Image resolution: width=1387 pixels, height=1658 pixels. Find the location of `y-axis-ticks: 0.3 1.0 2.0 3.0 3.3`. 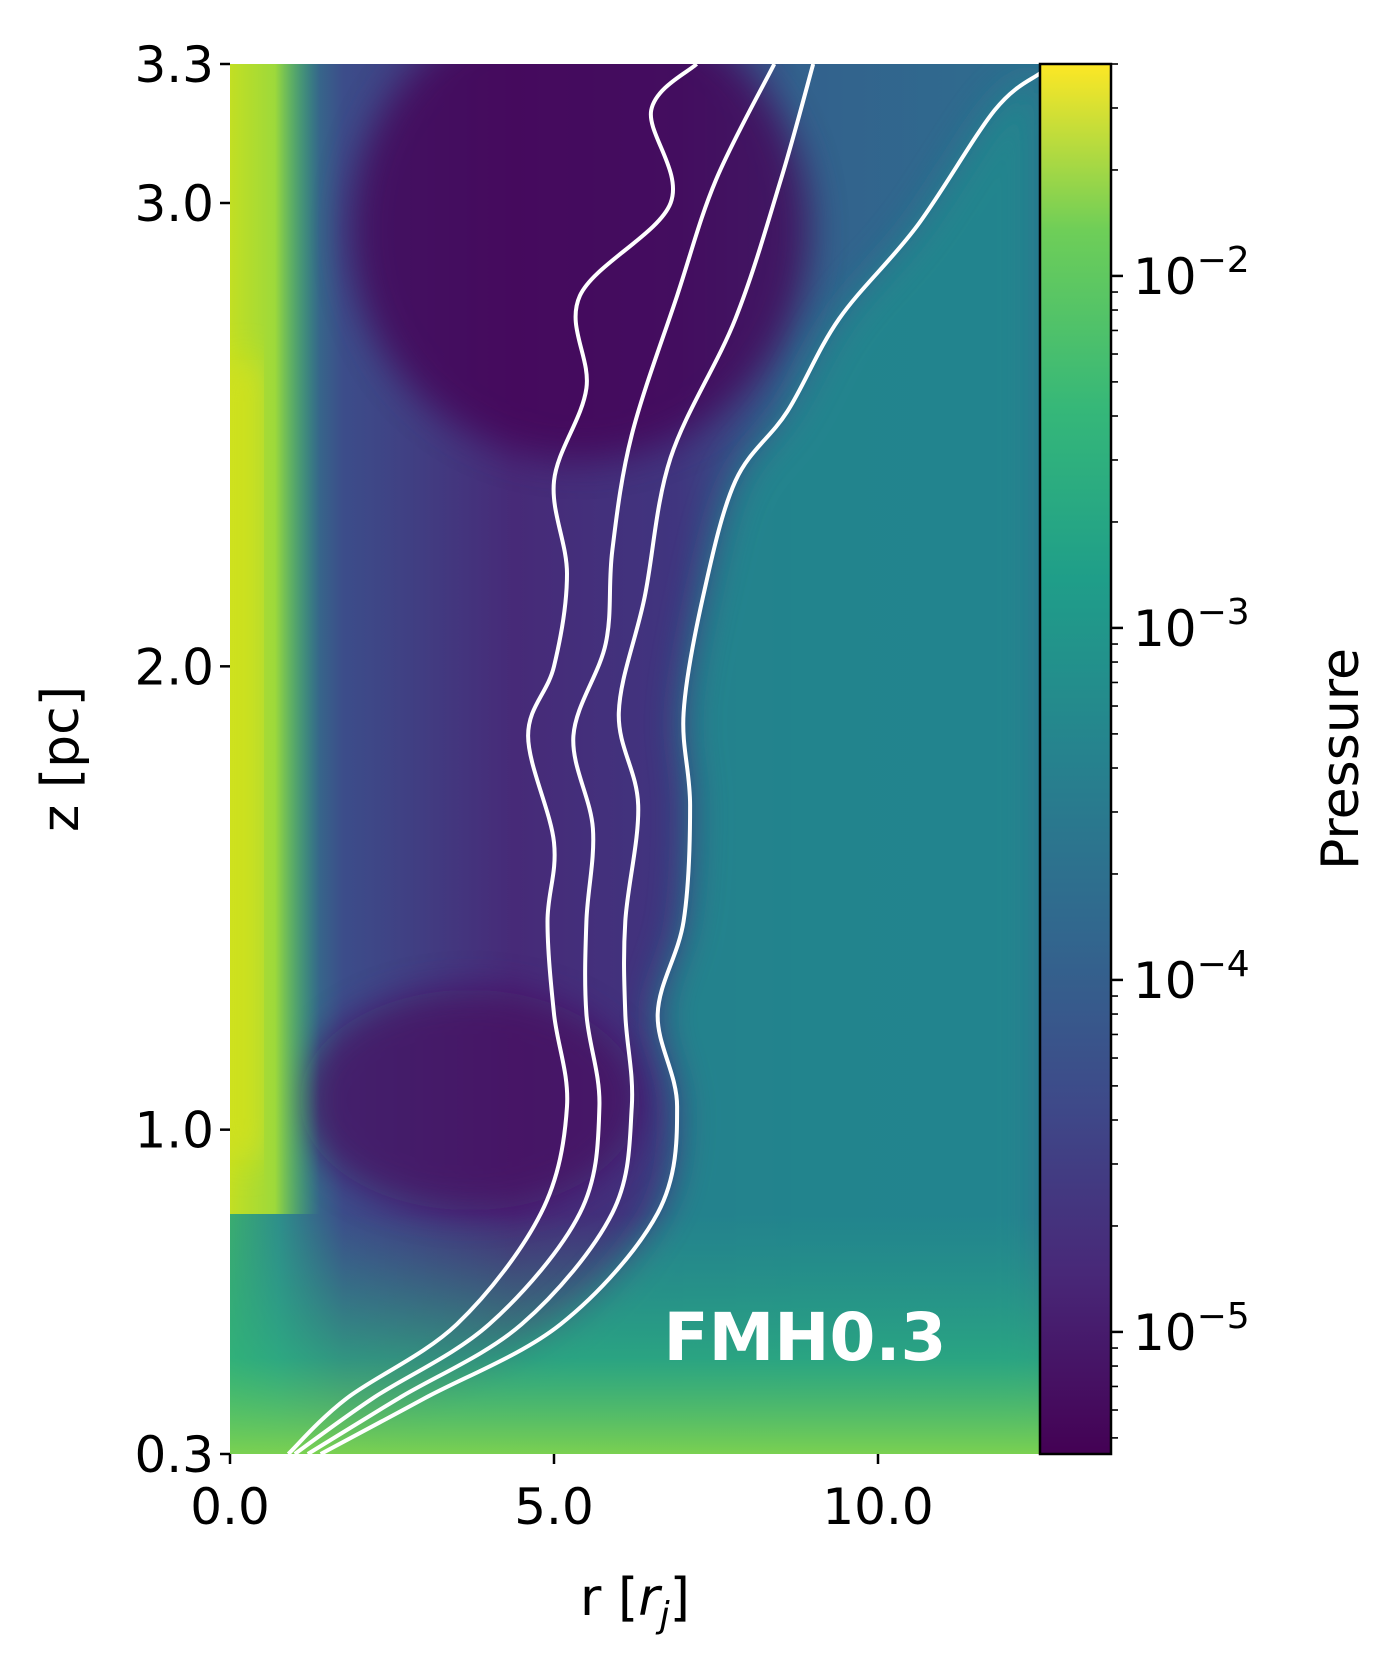

y-axis-ticks: 0.3 1.0 2.0 3.0 3.3 is located at coordinates (182, 760).